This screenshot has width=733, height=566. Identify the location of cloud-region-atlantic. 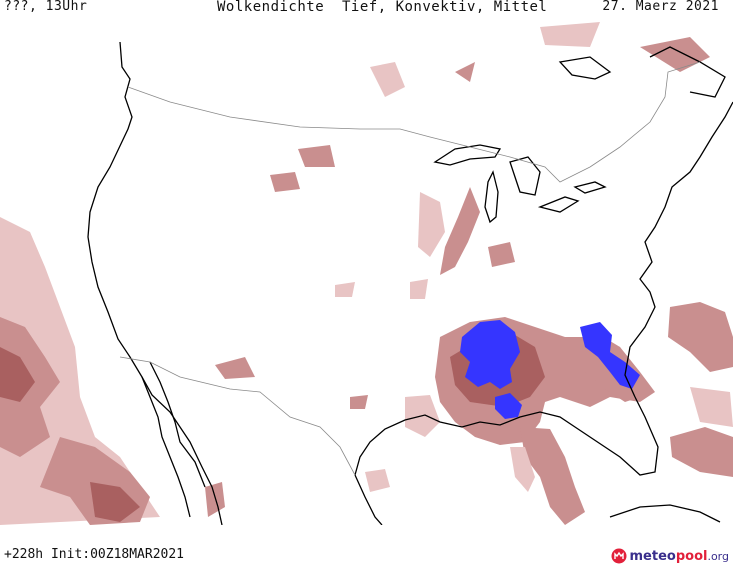
(700, 337).